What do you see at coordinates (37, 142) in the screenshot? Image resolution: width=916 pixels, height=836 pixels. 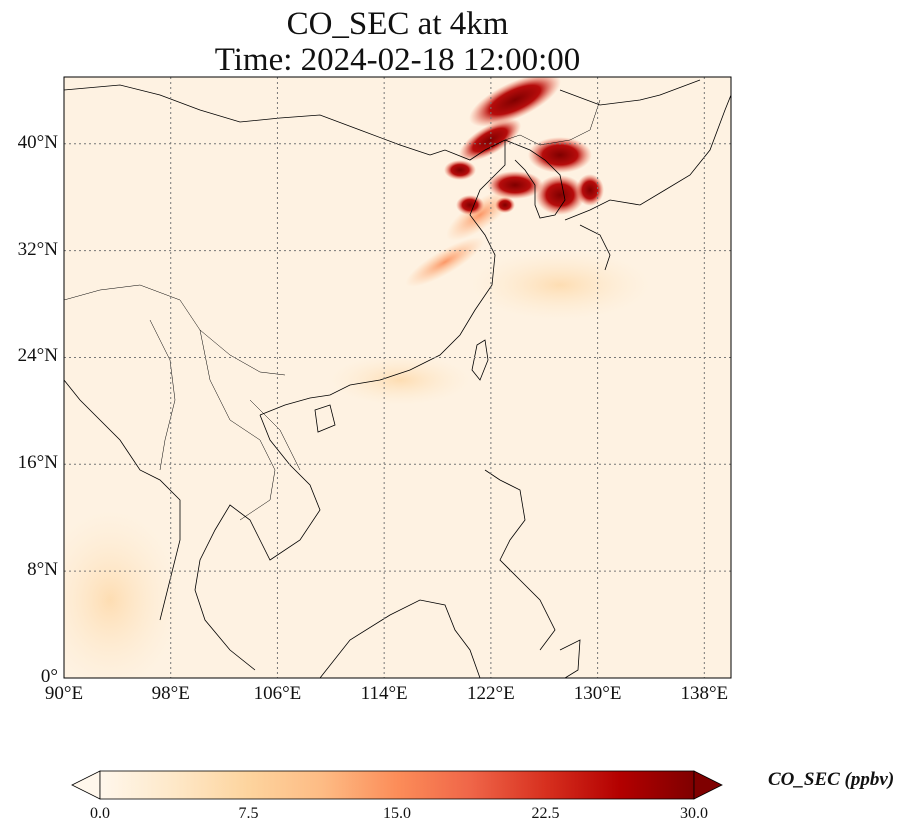 I see `y-tick-label: 40°N` at bounding box center [37, 142].